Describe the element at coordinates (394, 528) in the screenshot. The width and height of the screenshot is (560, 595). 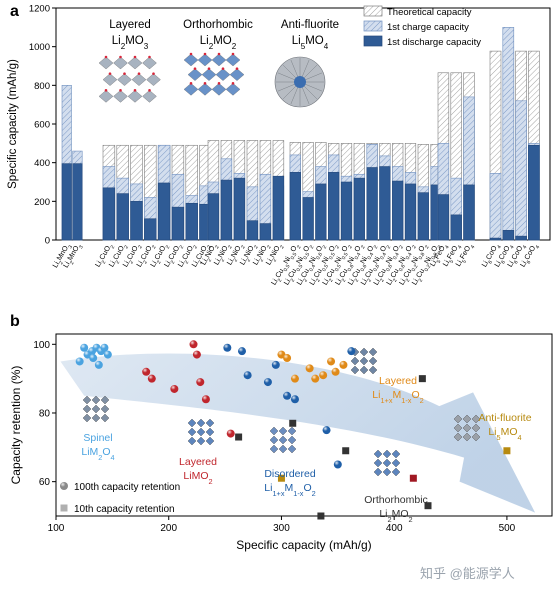
I see `x-tick-label: 400` at that location.